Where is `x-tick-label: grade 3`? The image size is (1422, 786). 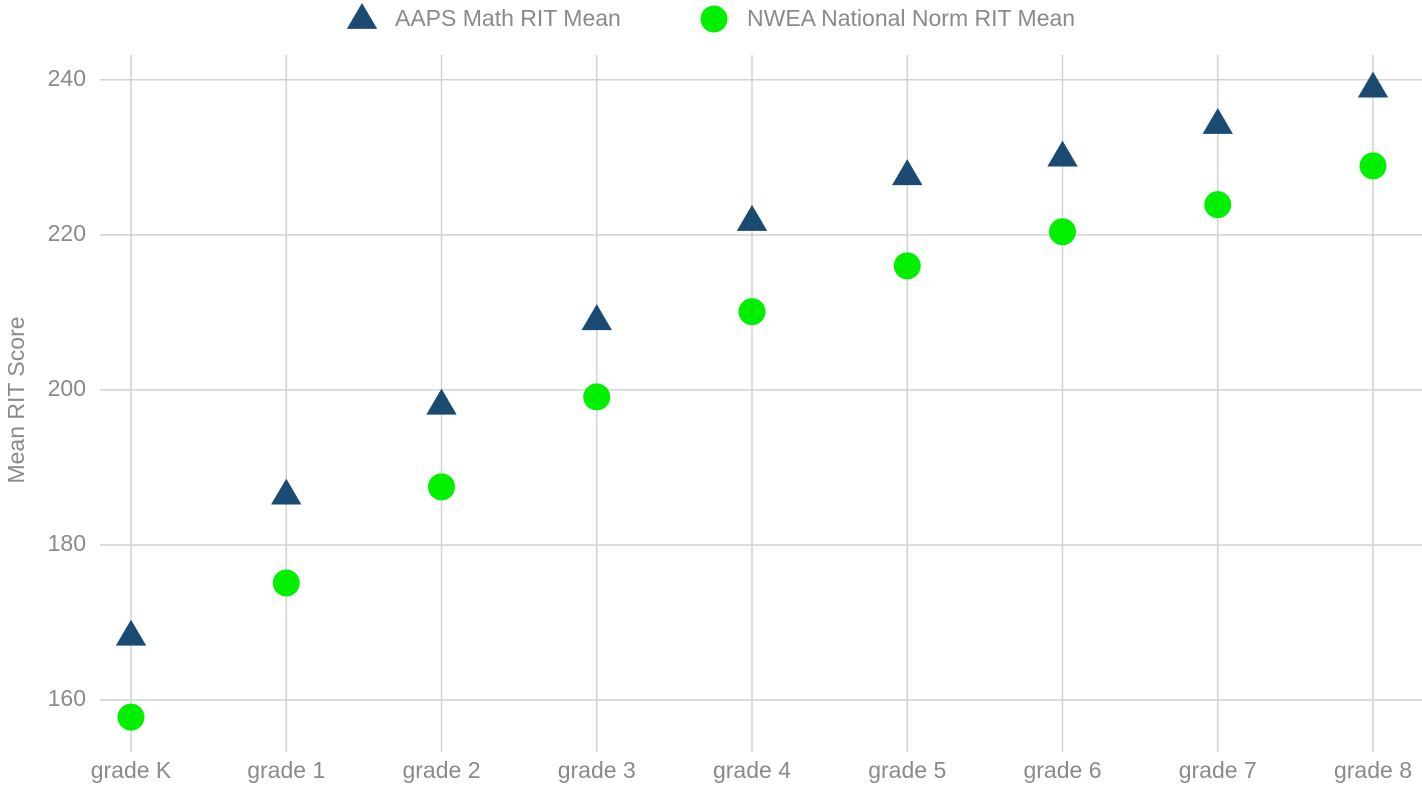 x-tick-label: grade 3 is located at coordinates (597, 770).